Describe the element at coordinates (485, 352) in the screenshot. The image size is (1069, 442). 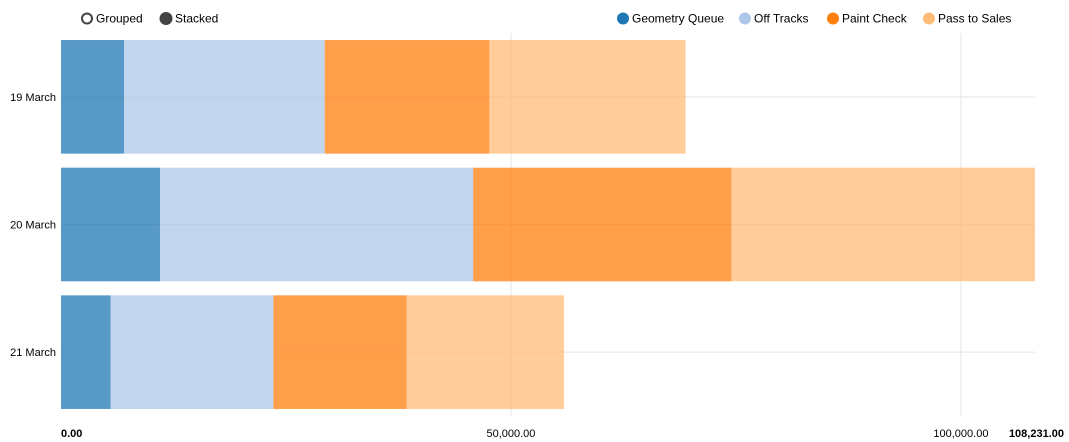
I see `bar-pass-to-sales-21-march` at that location.